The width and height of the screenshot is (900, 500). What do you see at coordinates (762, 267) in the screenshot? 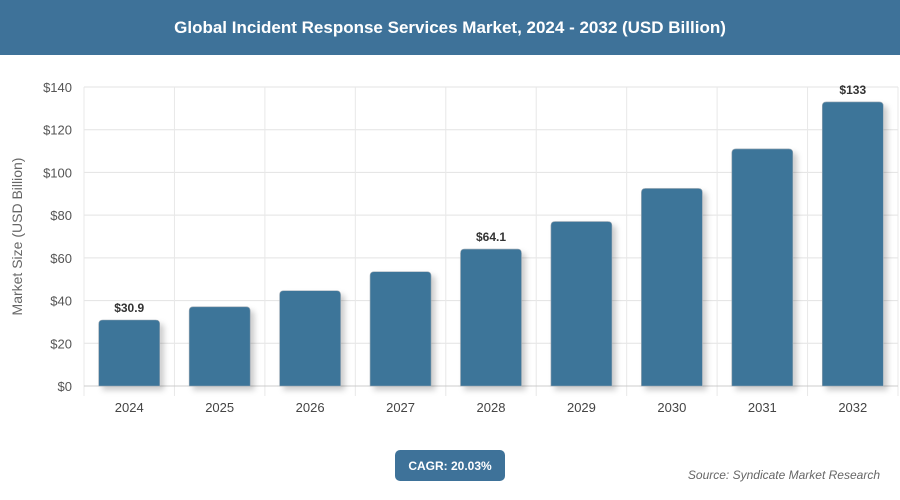
I see `bar-2031` at bounding box center [762, 267].